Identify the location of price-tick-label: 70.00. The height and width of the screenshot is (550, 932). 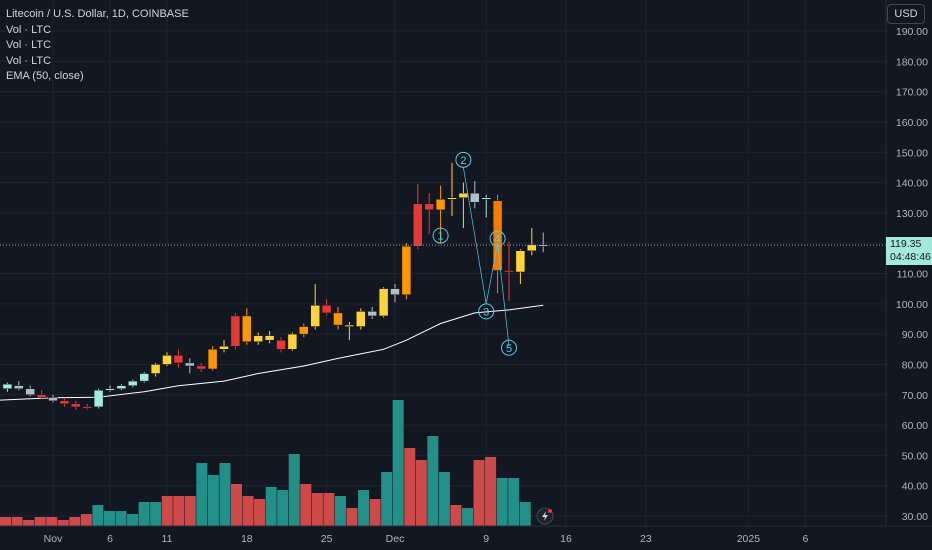
(915, 396).